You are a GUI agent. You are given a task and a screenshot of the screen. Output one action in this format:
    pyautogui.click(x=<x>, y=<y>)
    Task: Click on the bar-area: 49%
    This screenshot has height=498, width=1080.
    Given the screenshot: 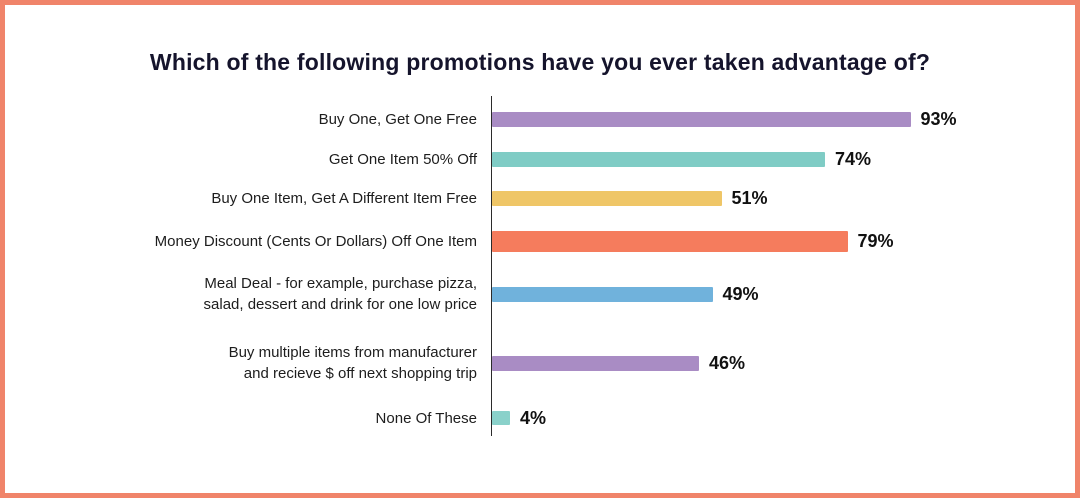 What is the action you would take?
    pyautogui.click(x=783, y=294)
    